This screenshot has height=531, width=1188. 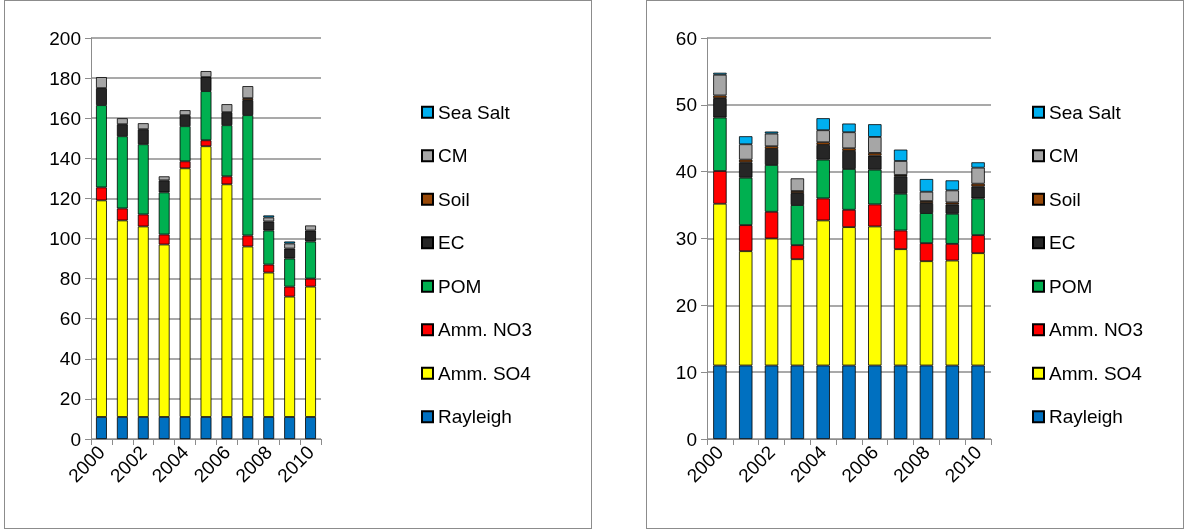 I want to click on y-tick-label: 180, so click(x=65, y=78).